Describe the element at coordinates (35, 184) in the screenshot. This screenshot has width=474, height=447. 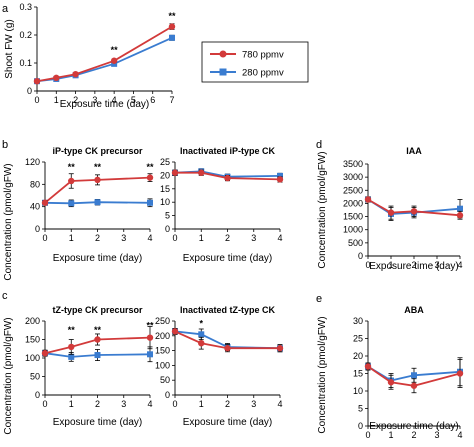
I see `y-tick-label: 80` at that location.